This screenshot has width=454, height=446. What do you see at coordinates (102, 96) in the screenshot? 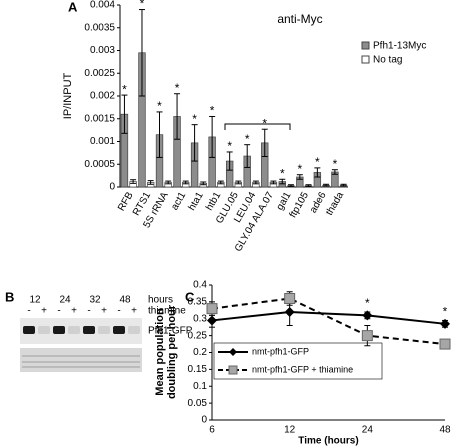
I see `y-tick-label: 0.002` at bounding box center [102, 96].